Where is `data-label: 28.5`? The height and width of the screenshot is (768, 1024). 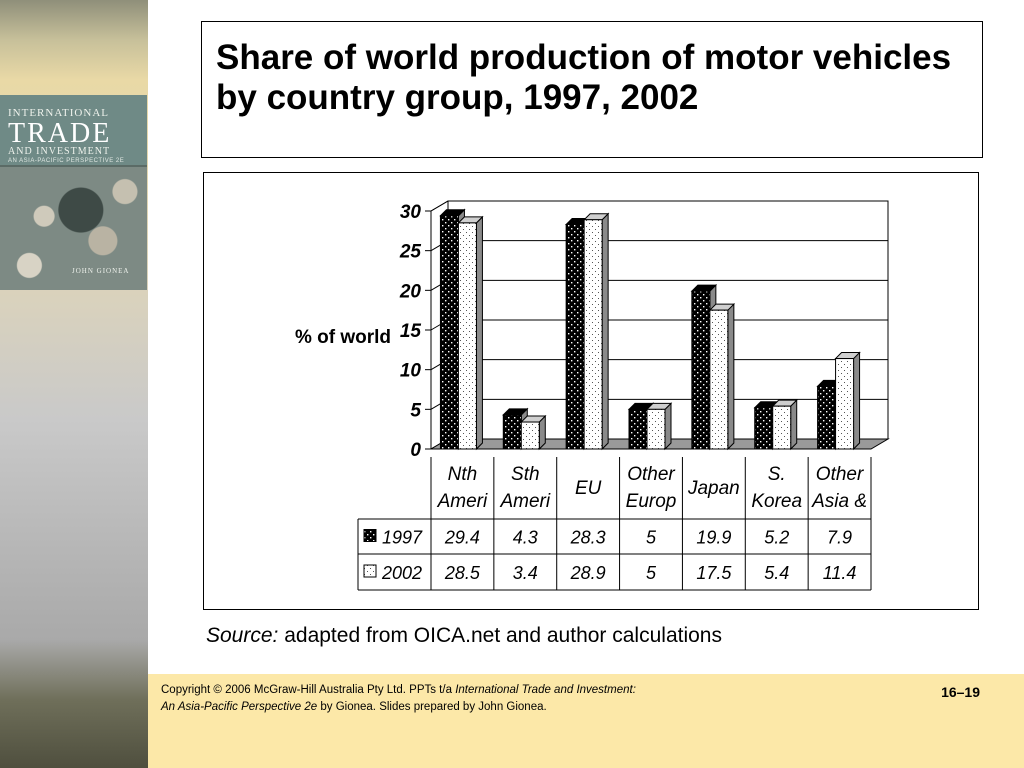
data-label: 28.5 is located at coordinates (462, 573).